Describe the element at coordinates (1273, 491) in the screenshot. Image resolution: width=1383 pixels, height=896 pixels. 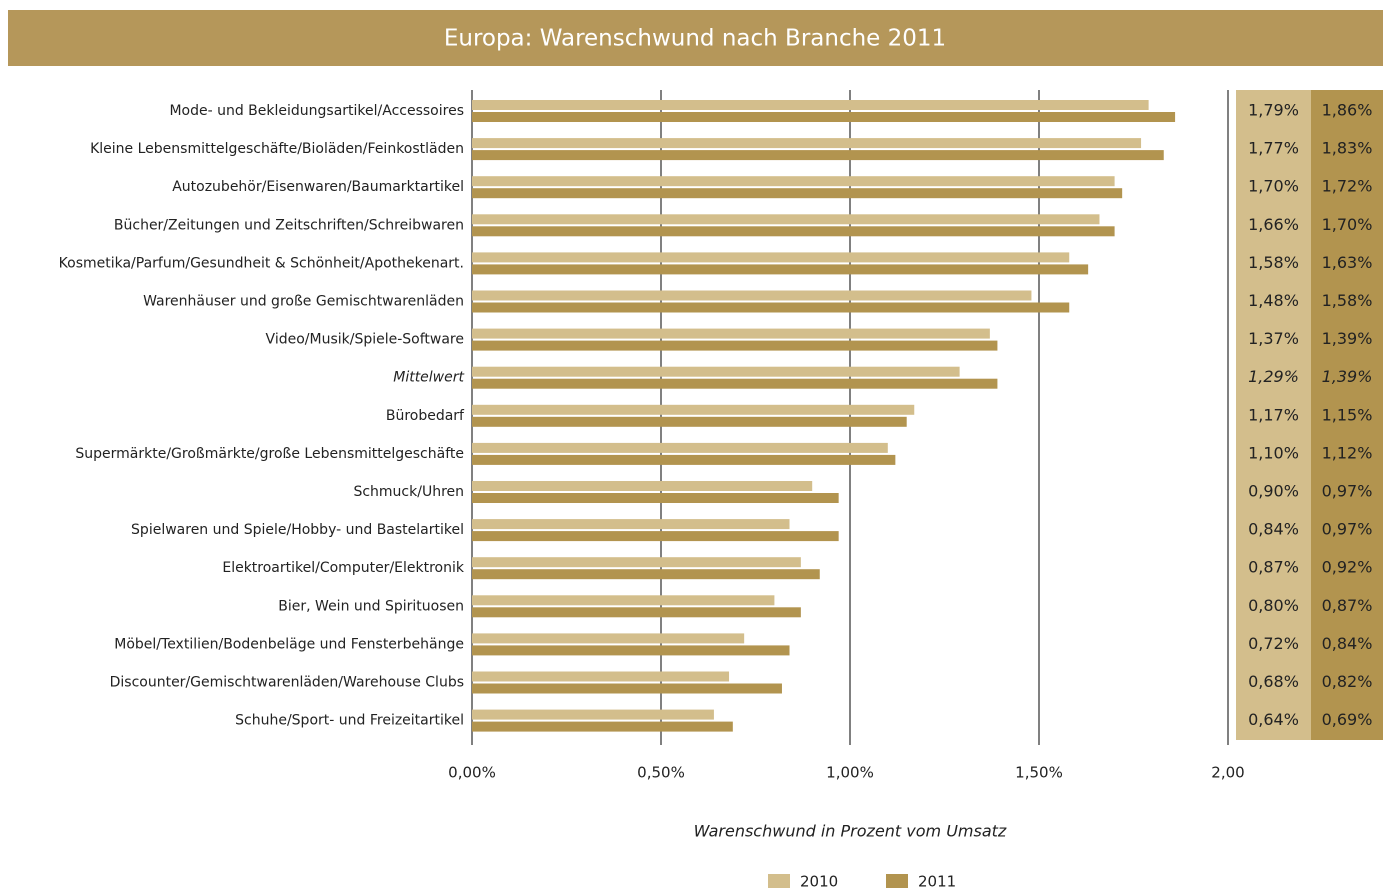
I see `value-label: 0,90%` at that location.